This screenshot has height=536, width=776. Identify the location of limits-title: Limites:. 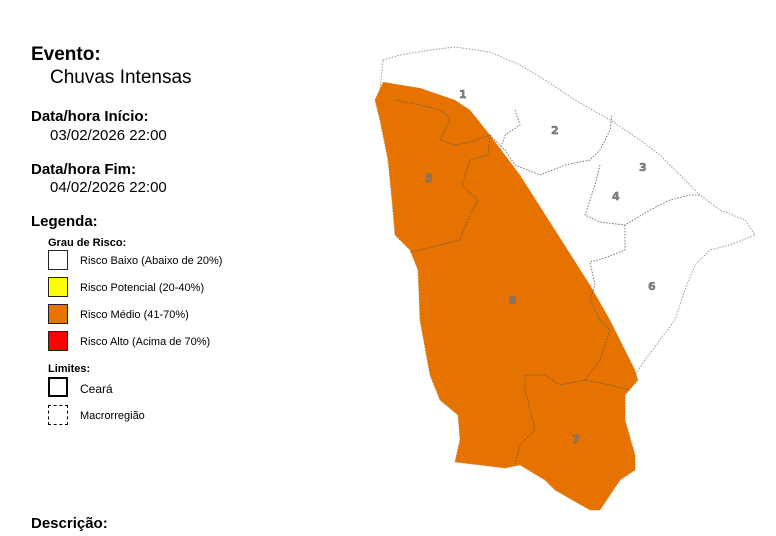
(69, 369).